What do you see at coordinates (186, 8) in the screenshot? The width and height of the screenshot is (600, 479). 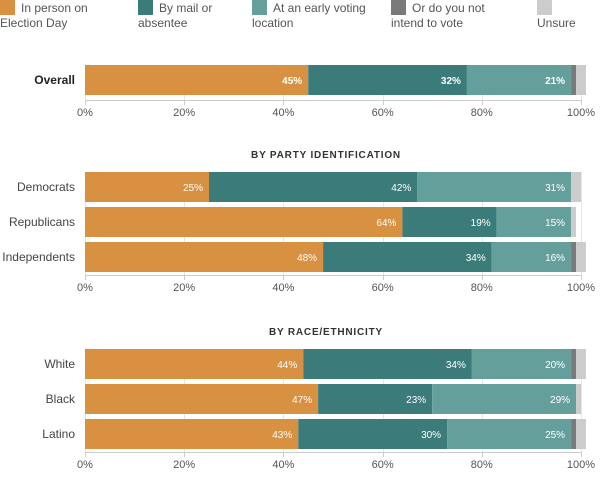 I see `legend-label: By mail or` at bounding box center [186, 8].